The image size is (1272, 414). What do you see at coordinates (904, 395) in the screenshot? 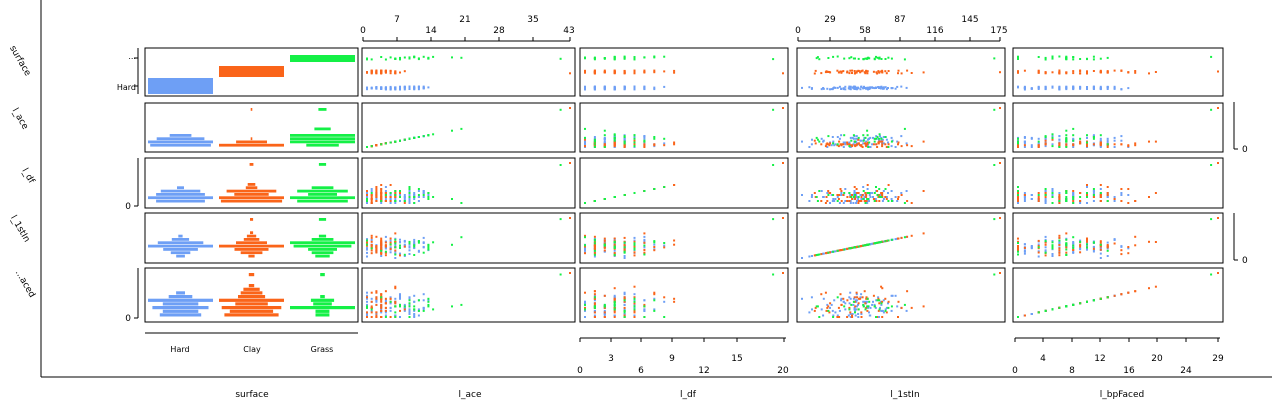
I see `column-label-l-1stin: l_1stIn` at bounding box center [904, 395].